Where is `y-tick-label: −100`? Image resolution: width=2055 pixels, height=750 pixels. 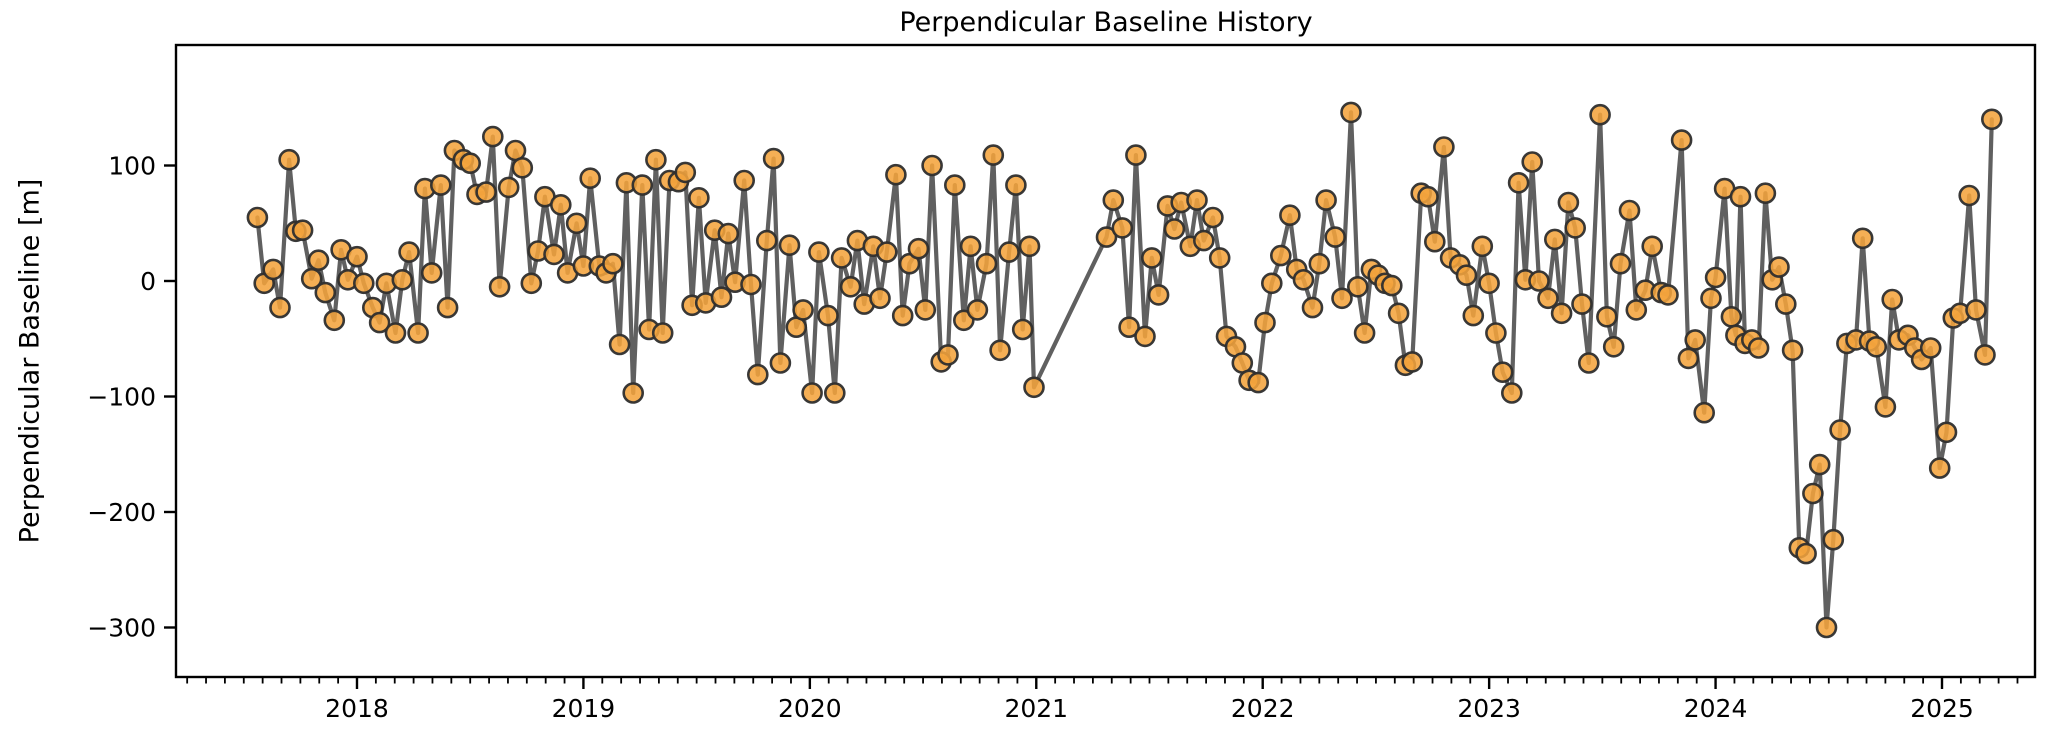 y-tick-label: −100 is located at coordinates (121, 397).